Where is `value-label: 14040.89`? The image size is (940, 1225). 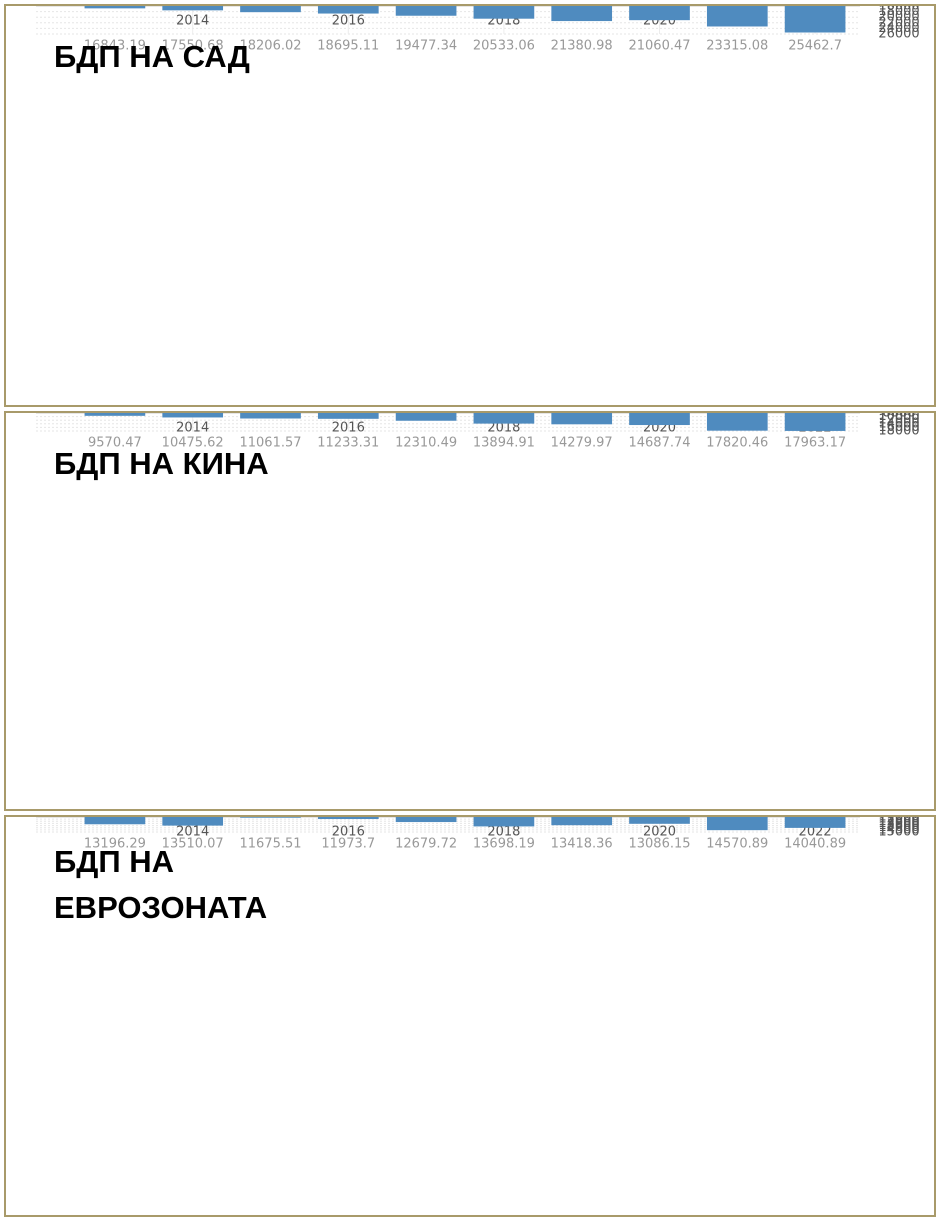 value-label: 14040.89 is located at coordinates (815, 844).